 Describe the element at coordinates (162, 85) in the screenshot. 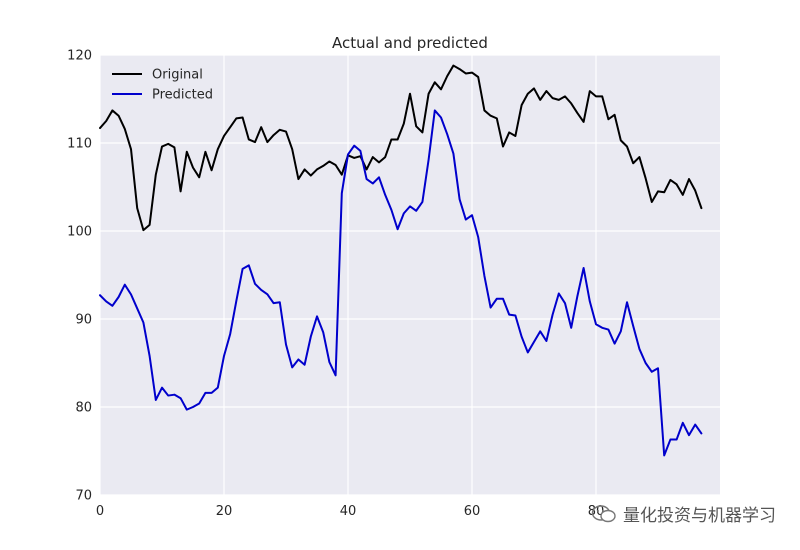

I see `legend: Original Predicted` at that location.